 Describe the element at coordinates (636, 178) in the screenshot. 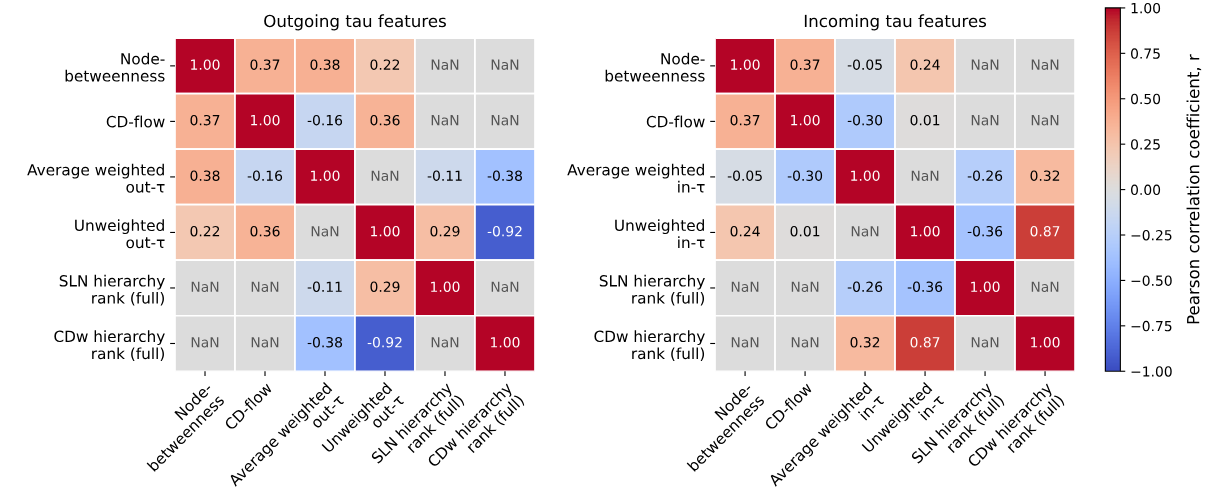

I see `y-tick-label: Average weighted in-τ` at that location.